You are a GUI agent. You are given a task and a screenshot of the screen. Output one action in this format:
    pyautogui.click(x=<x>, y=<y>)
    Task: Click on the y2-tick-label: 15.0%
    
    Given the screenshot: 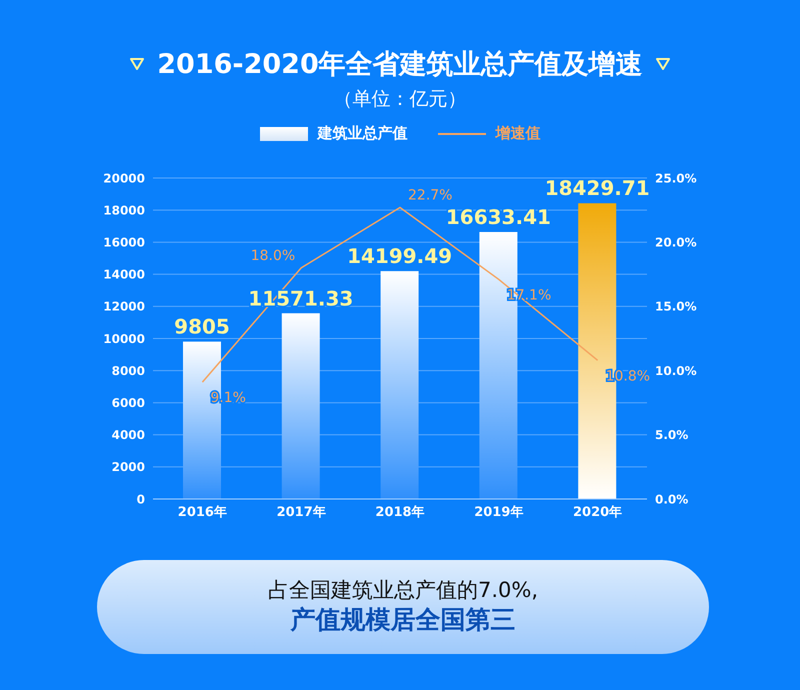 What is the action you would take?
    pyautogui.click(x=676, y=307)
    